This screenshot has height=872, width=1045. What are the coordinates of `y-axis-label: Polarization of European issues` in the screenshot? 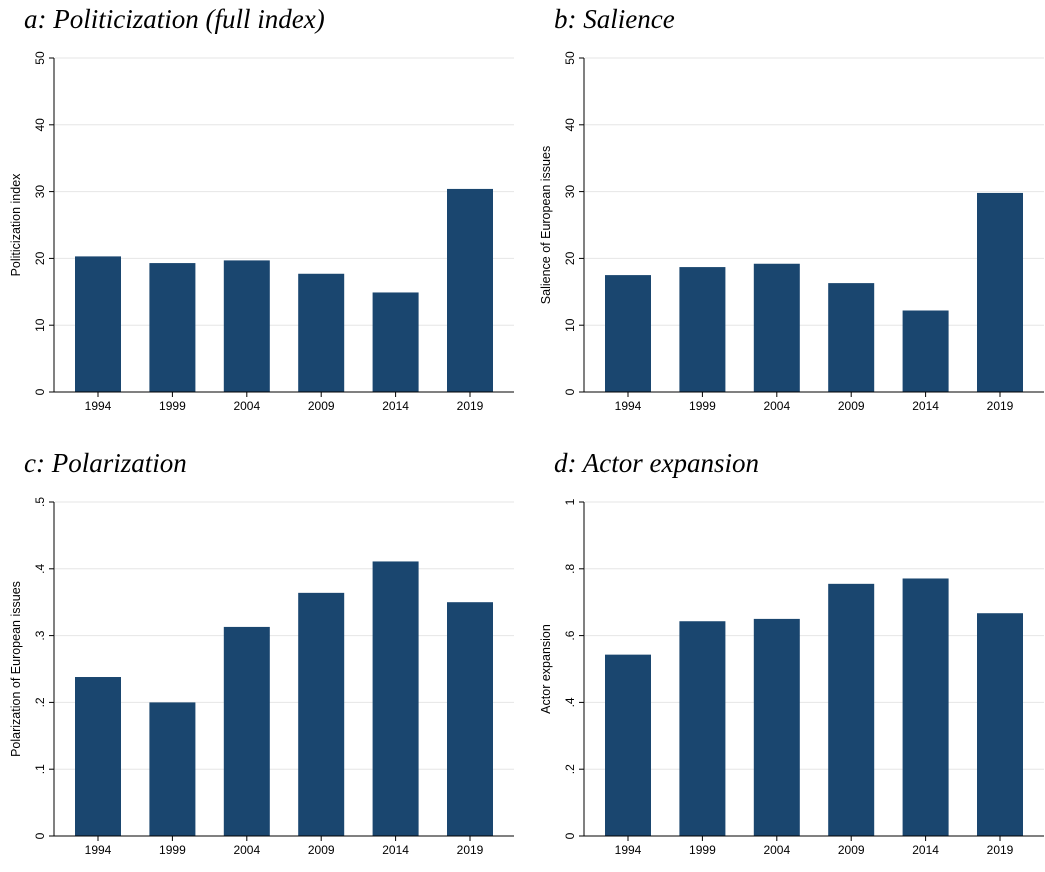 It's located at (16, 669).